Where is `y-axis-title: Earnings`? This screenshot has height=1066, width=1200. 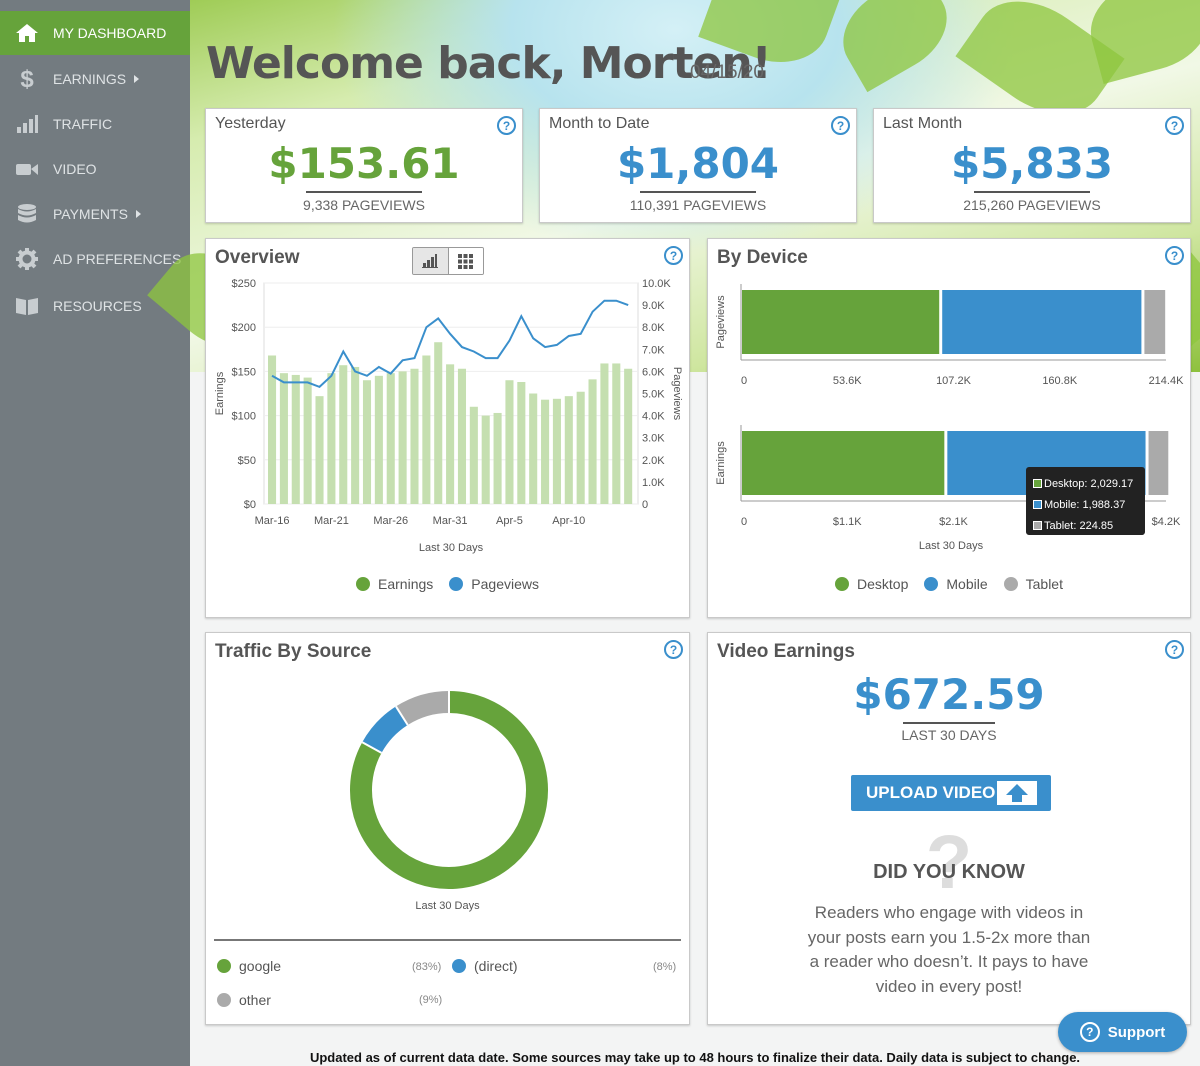 y-axis-title: Earnings is located at coordinates (220, 393).